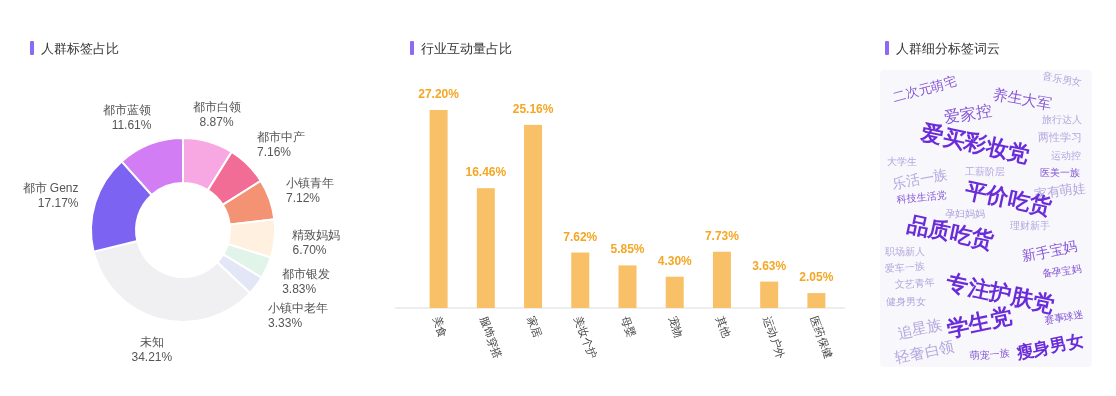  What do you see at coordinates (466, 48) in the screenshot?
I see `chart-title: 行业互动量占比` at bounding box center [466, 48].